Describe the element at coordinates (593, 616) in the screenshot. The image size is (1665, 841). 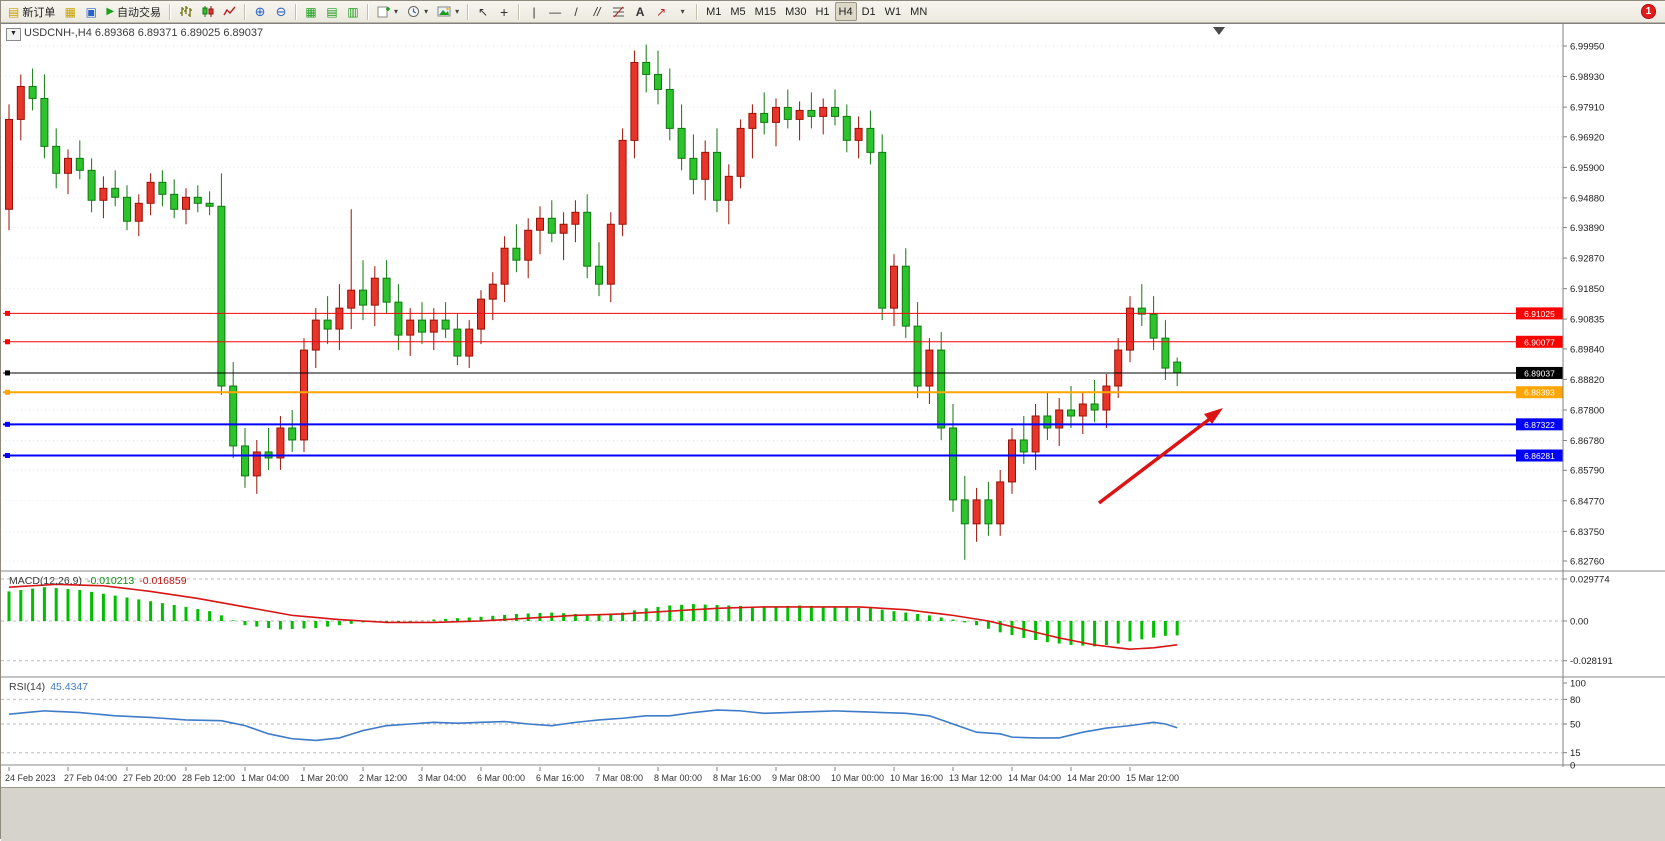
I see `macd-signal-line` at that location.